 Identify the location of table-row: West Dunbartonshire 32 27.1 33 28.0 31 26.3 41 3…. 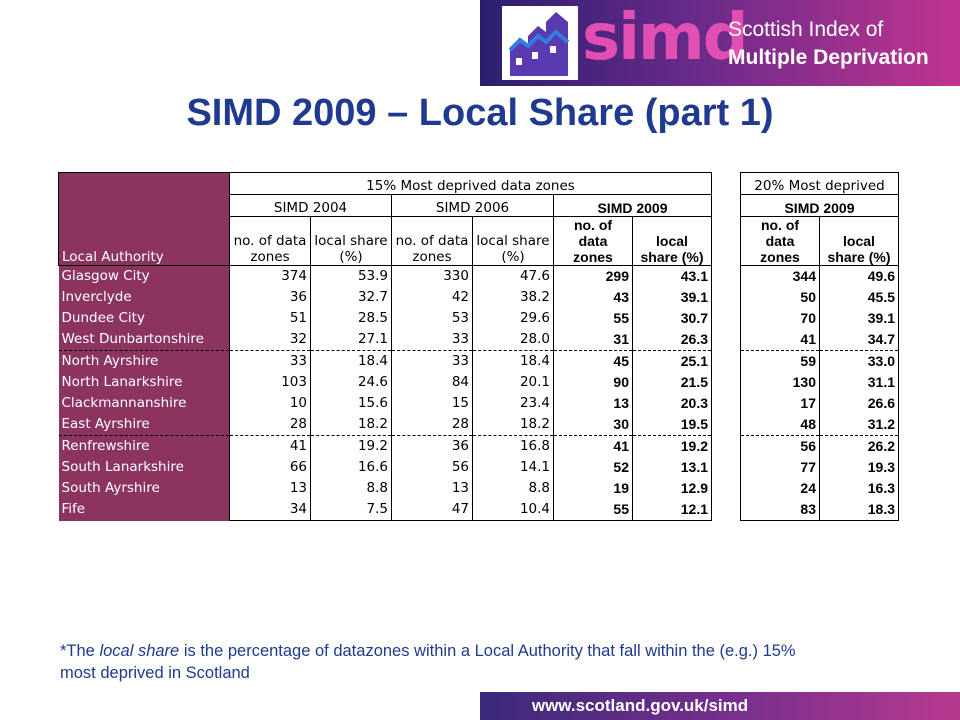
(478, 340).